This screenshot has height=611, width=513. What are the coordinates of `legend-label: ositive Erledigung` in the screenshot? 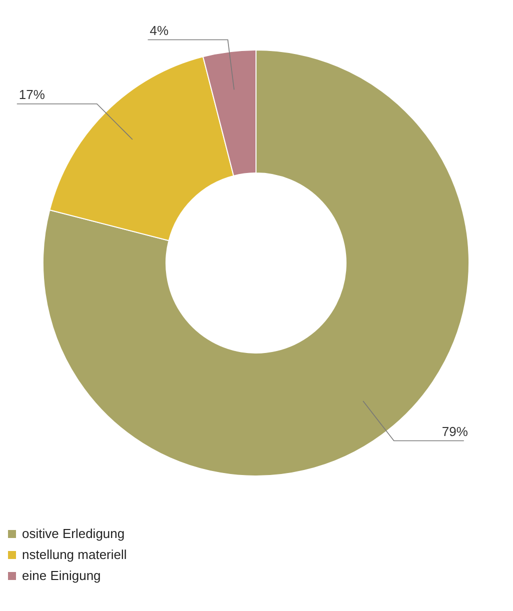 It's located at (73, 533).